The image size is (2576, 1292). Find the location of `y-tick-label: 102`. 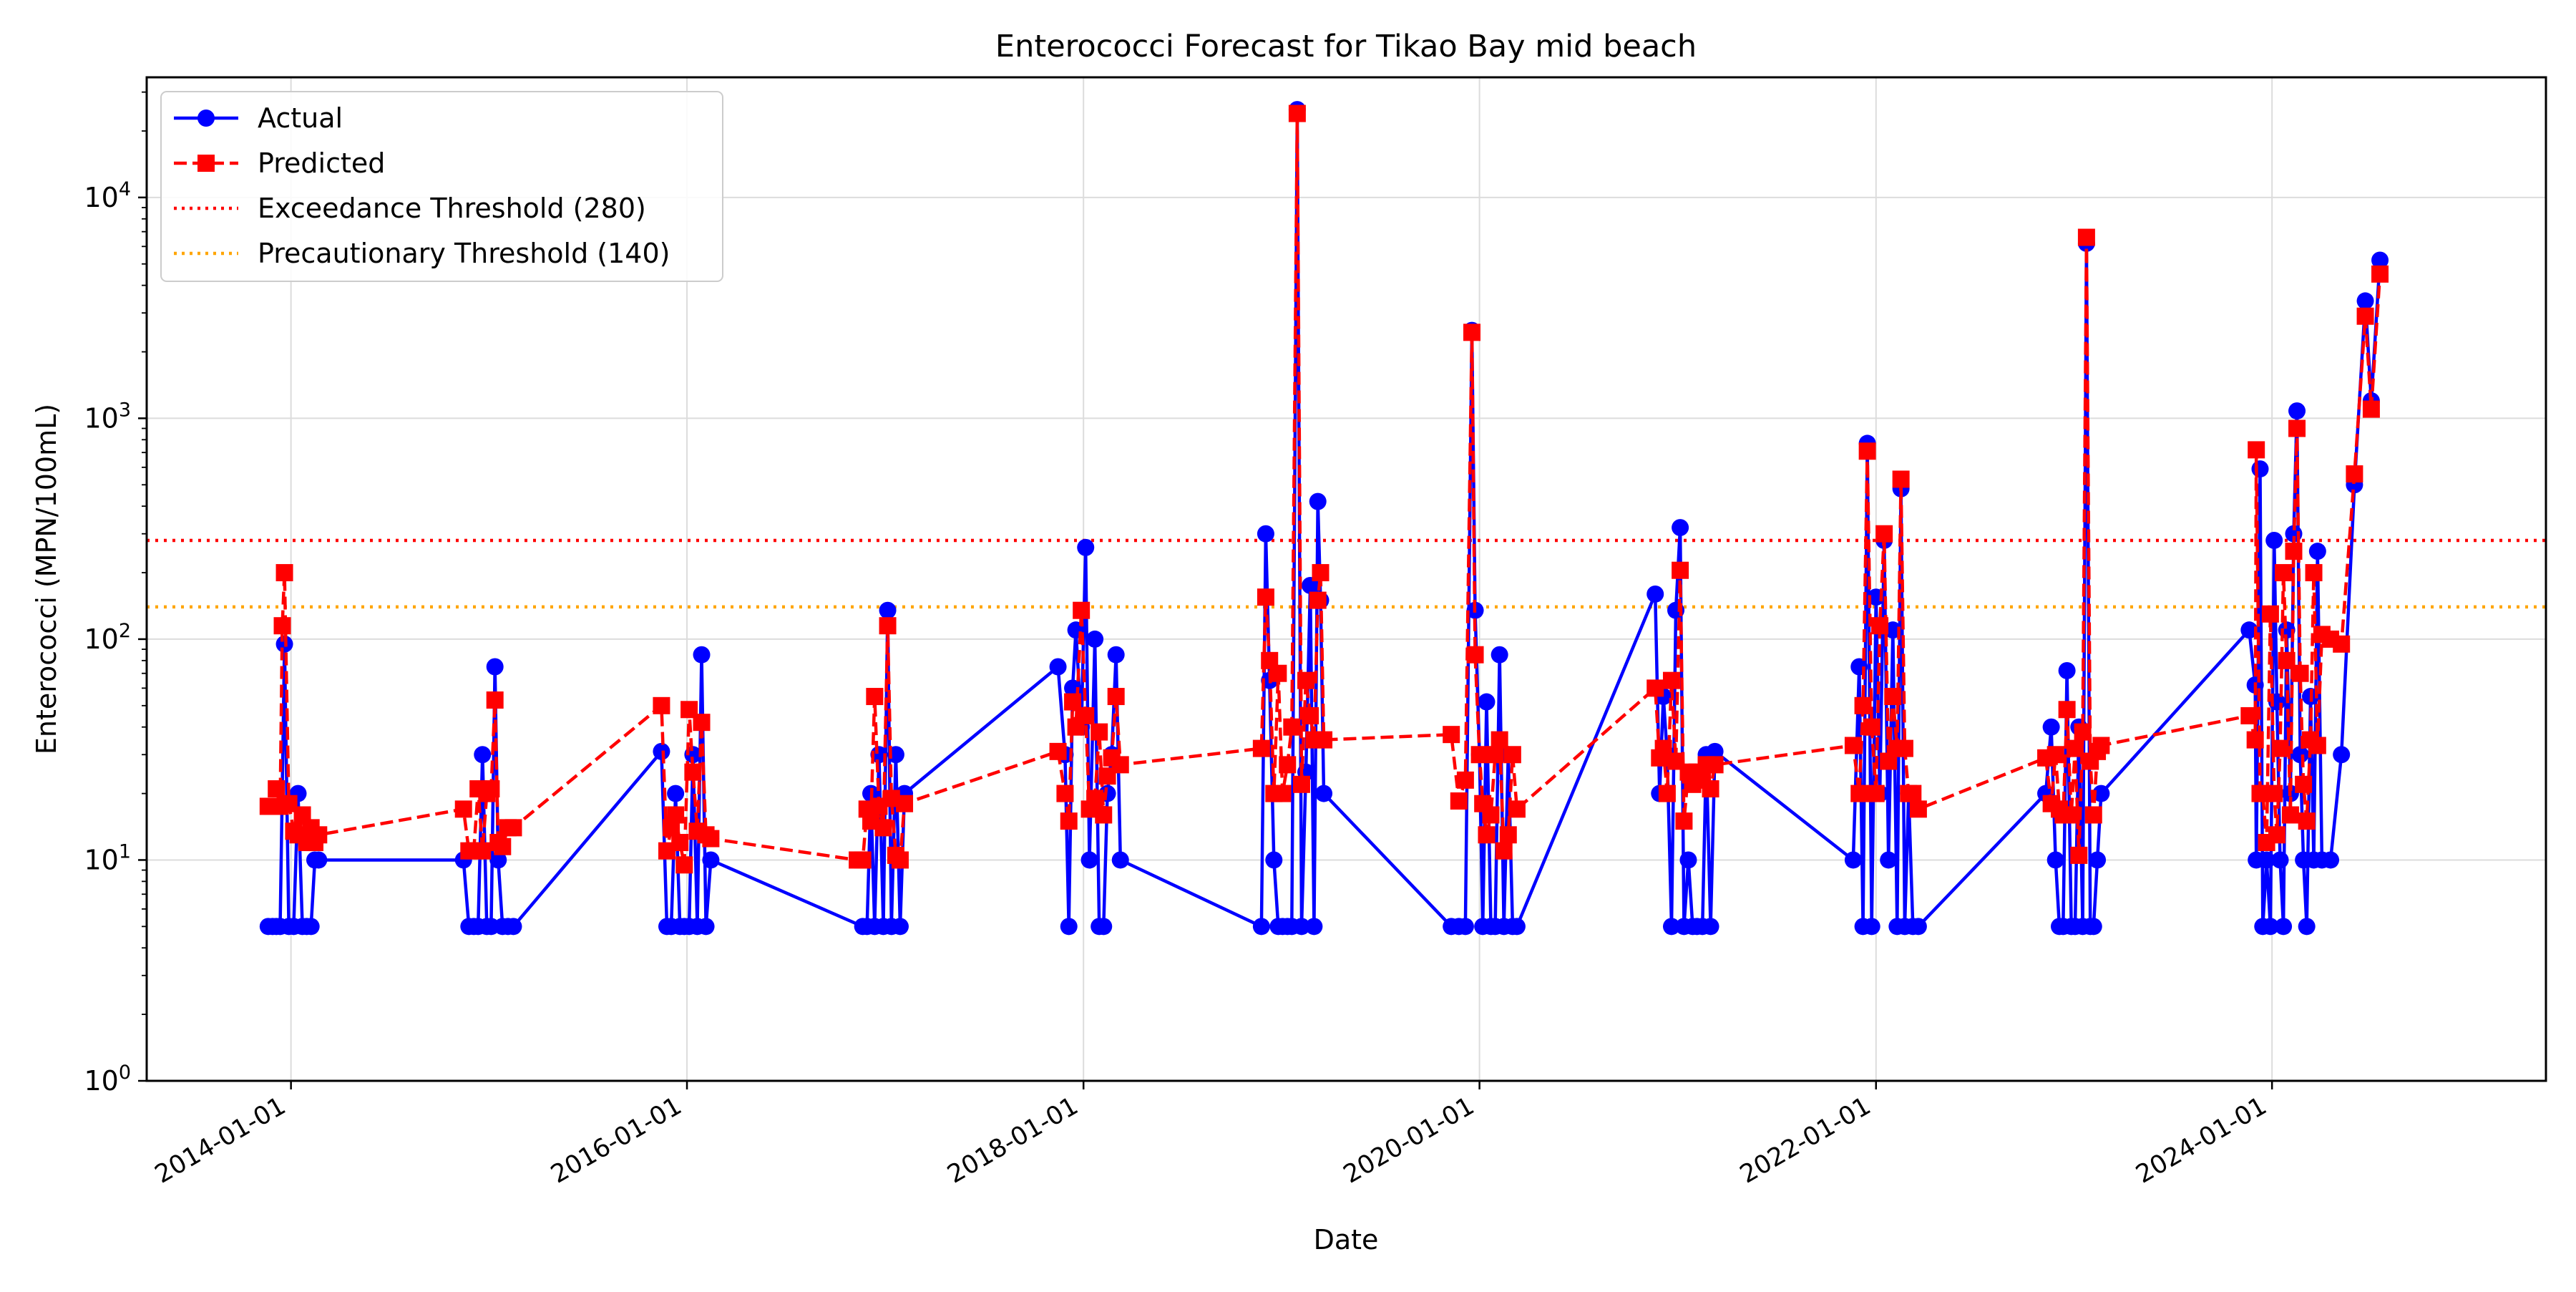

y-tick-label: 102 is located at coordinates (107, 637).